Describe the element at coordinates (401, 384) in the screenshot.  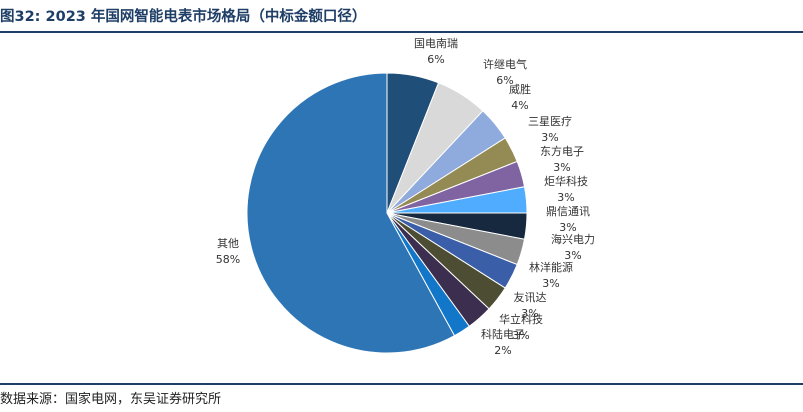
I see `bottom-divider` at that location.